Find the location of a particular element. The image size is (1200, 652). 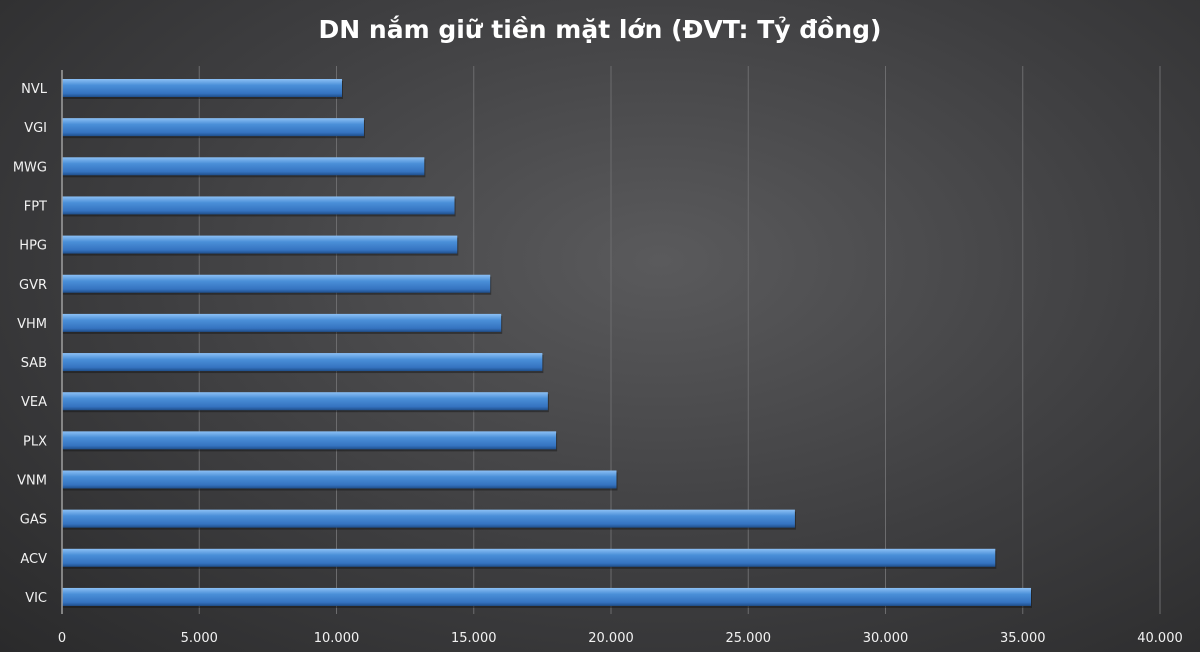

chart-title: DN nắm giữ tiền mặt lớn (ĐVT: Tỷ đồng) is located at coordinates (600, 29).